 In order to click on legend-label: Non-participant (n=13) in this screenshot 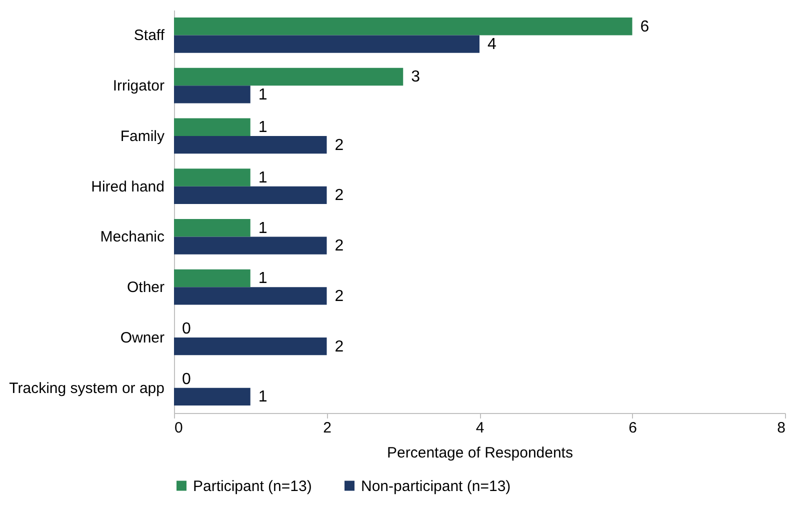, I will do `click(436, 486)`.